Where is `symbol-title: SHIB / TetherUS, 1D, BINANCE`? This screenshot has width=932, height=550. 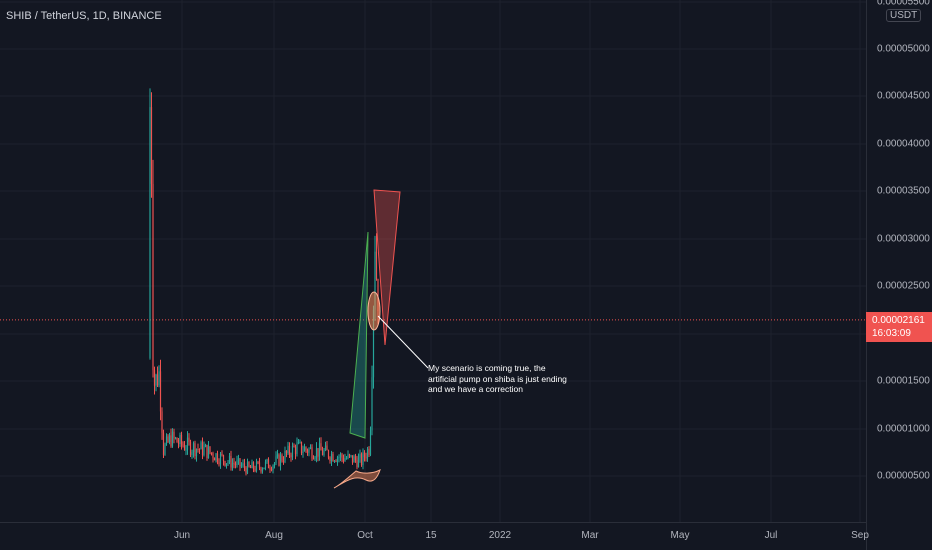 symbol-title: SHIB / TetherUS, 1D, BINANCE is located at coordinates (84, 16).